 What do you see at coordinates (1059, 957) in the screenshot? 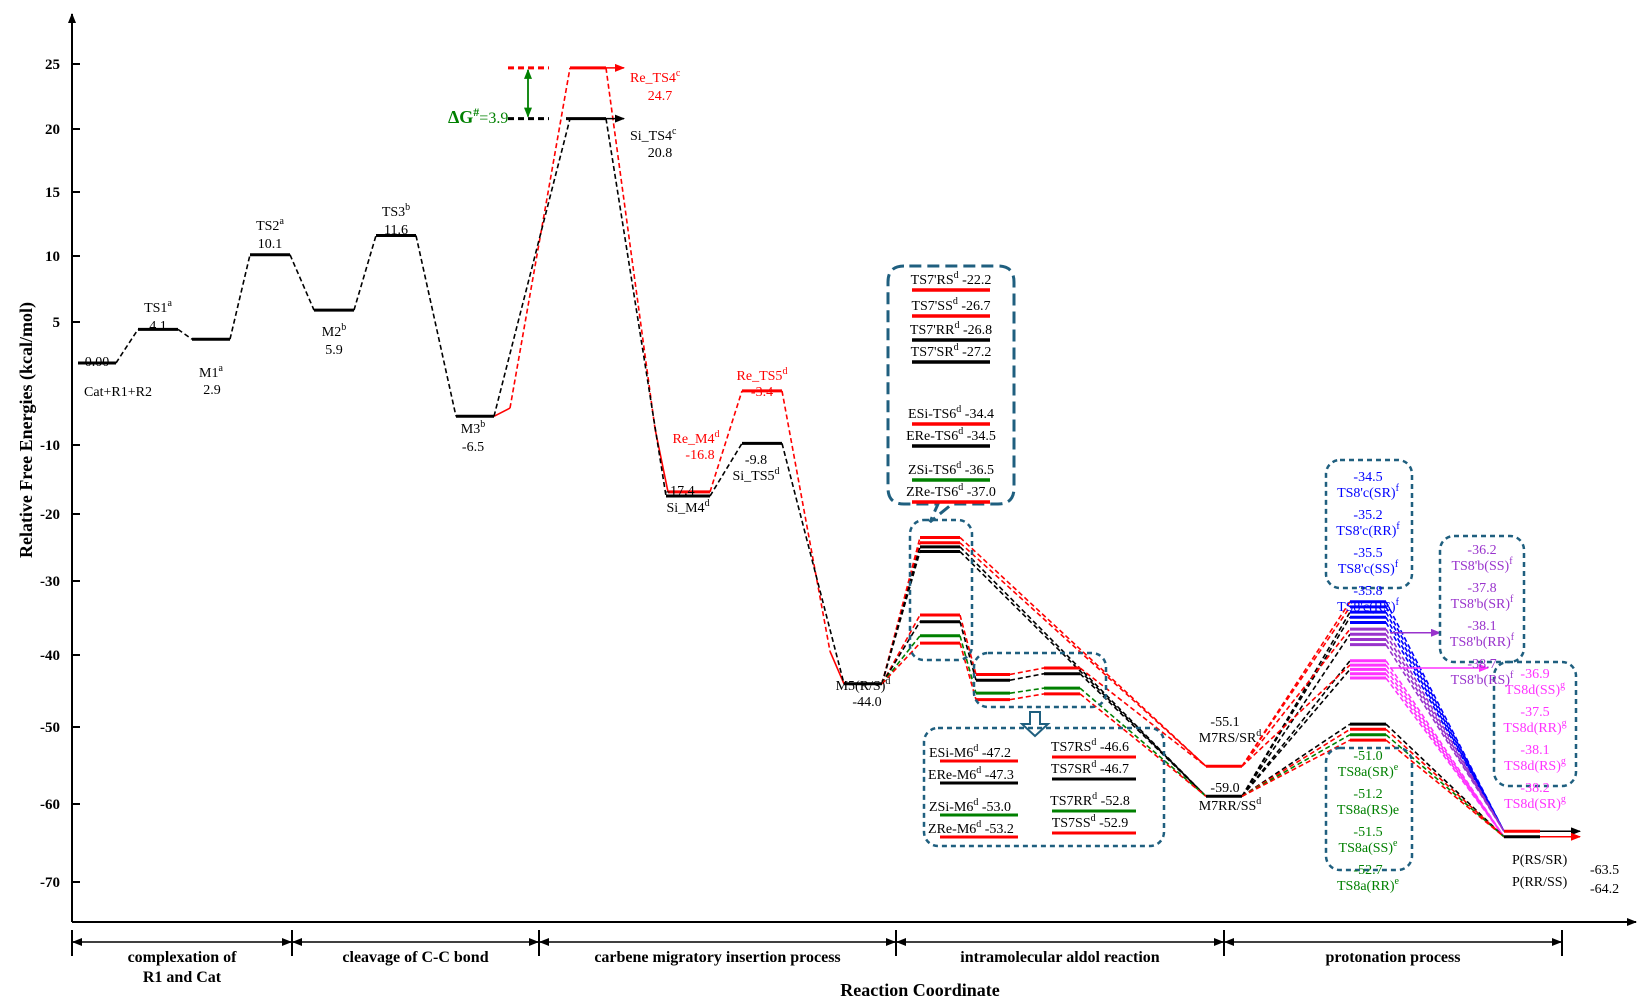
I see `stage-label: intramolecular aldol reaction` at bounding box center [1059, 957].